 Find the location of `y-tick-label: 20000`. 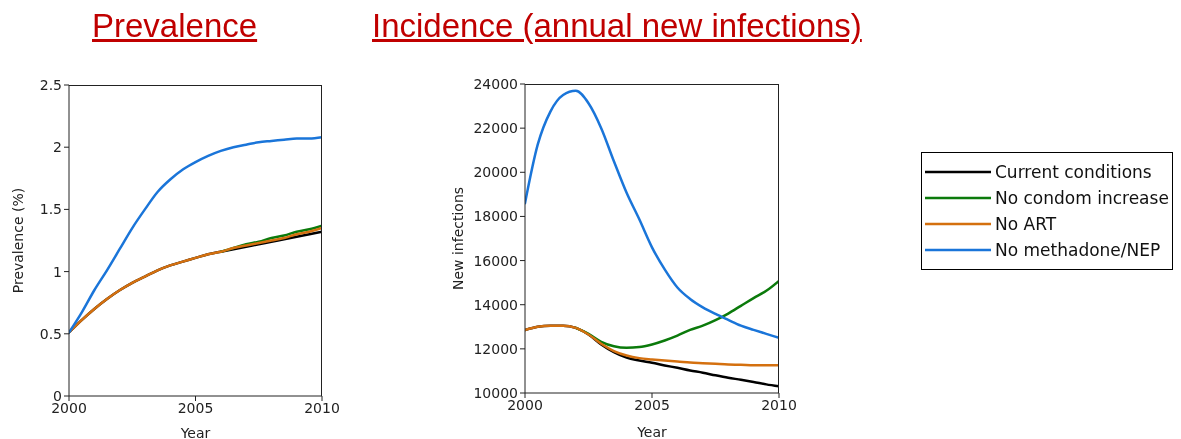

y-tick-label: 20000 is located at coordinates (495, 172).